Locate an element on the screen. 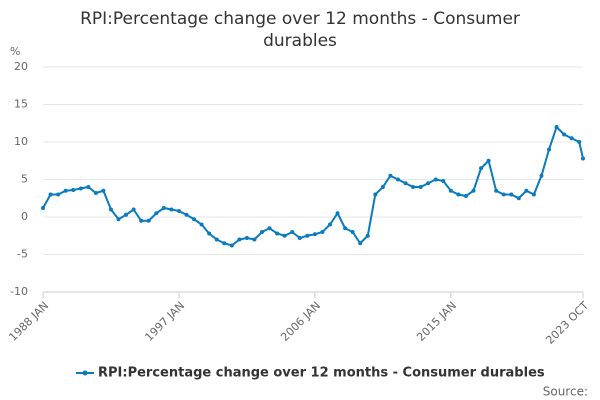 The width and height of the screenshot is (600, 400). y-tick-label: 5 is located at coordinates (24, 179).